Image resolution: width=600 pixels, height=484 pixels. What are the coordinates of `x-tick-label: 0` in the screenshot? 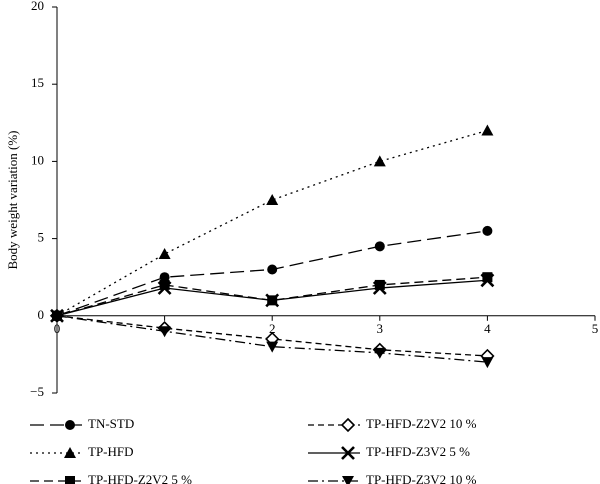 It's located at (57, 328).